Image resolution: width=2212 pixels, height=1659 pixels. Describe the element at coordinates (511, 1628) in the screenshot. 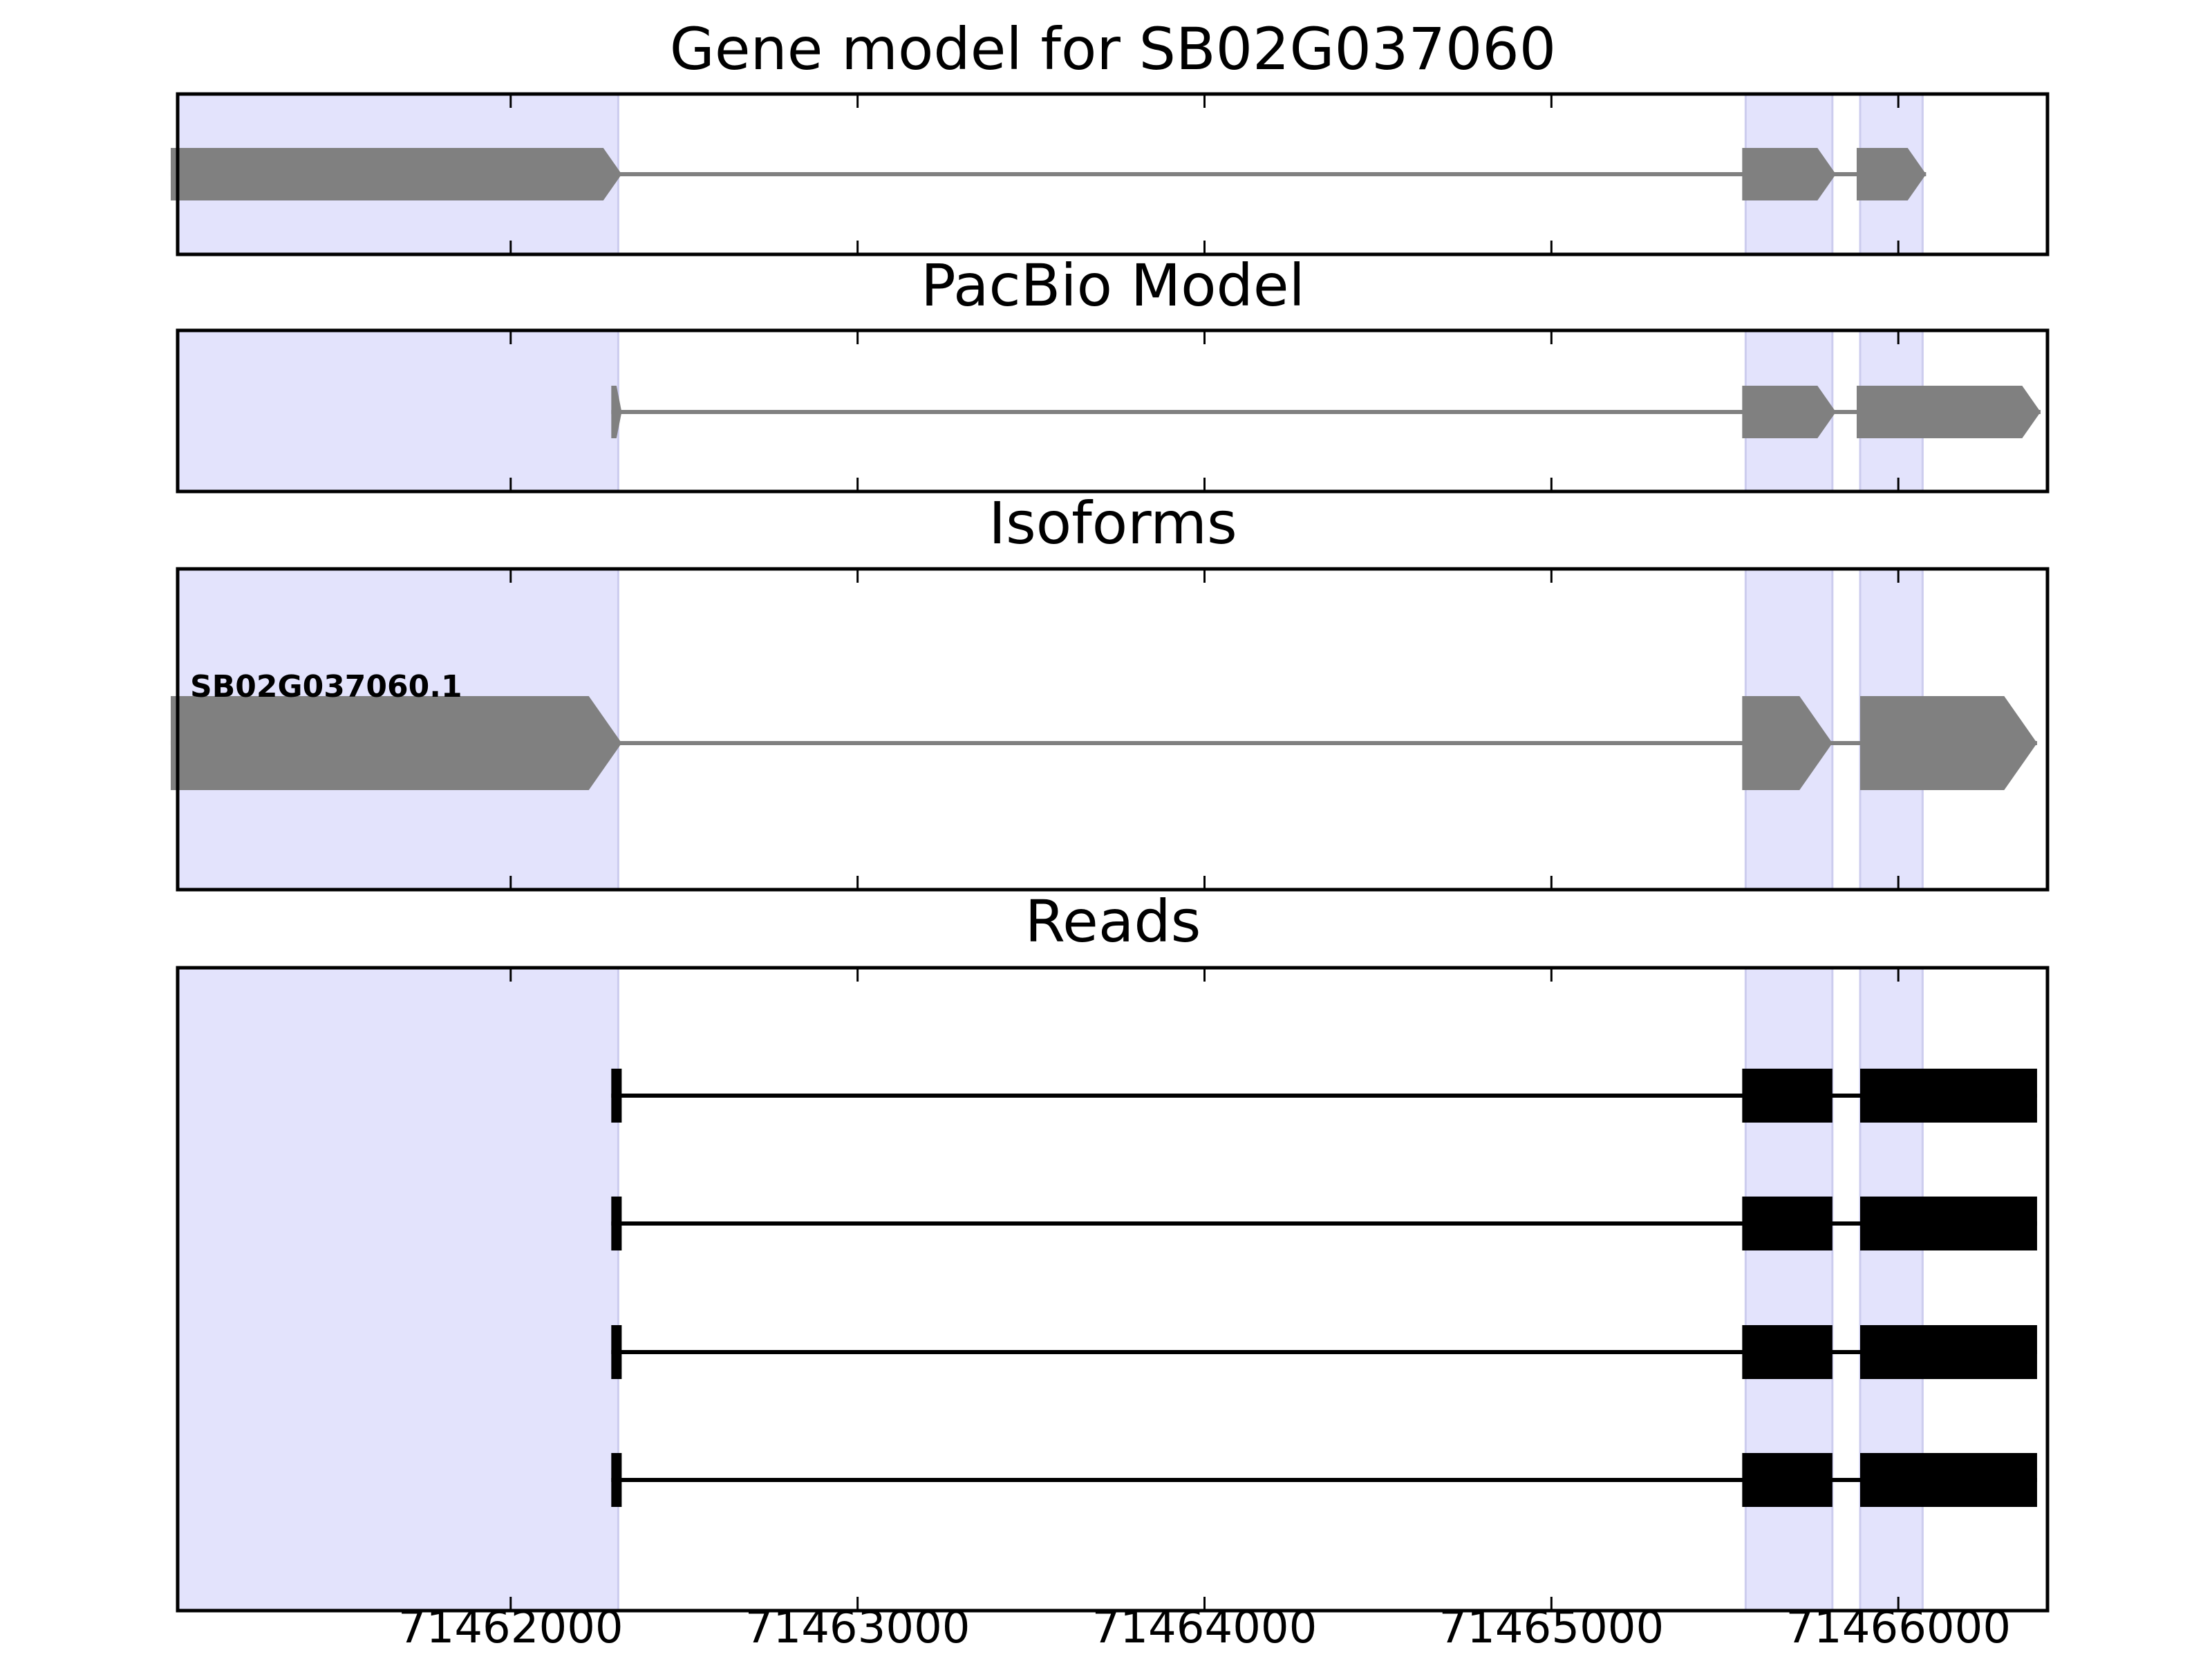

I see `x-tick-label: 71462000` at that location.